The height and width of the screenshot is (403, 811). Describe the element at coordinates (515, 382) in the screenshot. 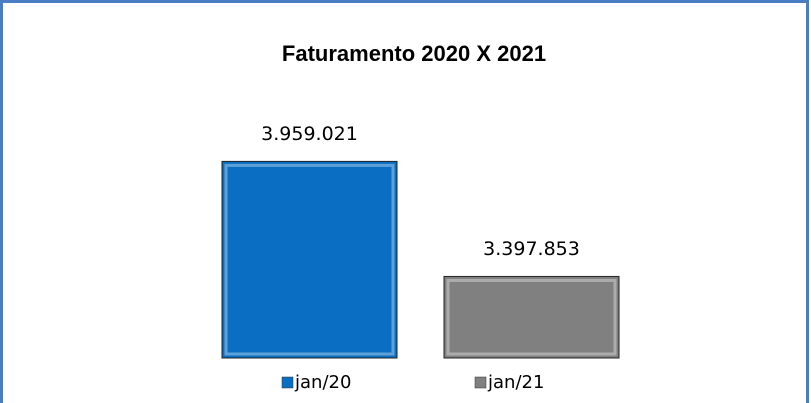

I see `legend-label: jan/21` at that location.